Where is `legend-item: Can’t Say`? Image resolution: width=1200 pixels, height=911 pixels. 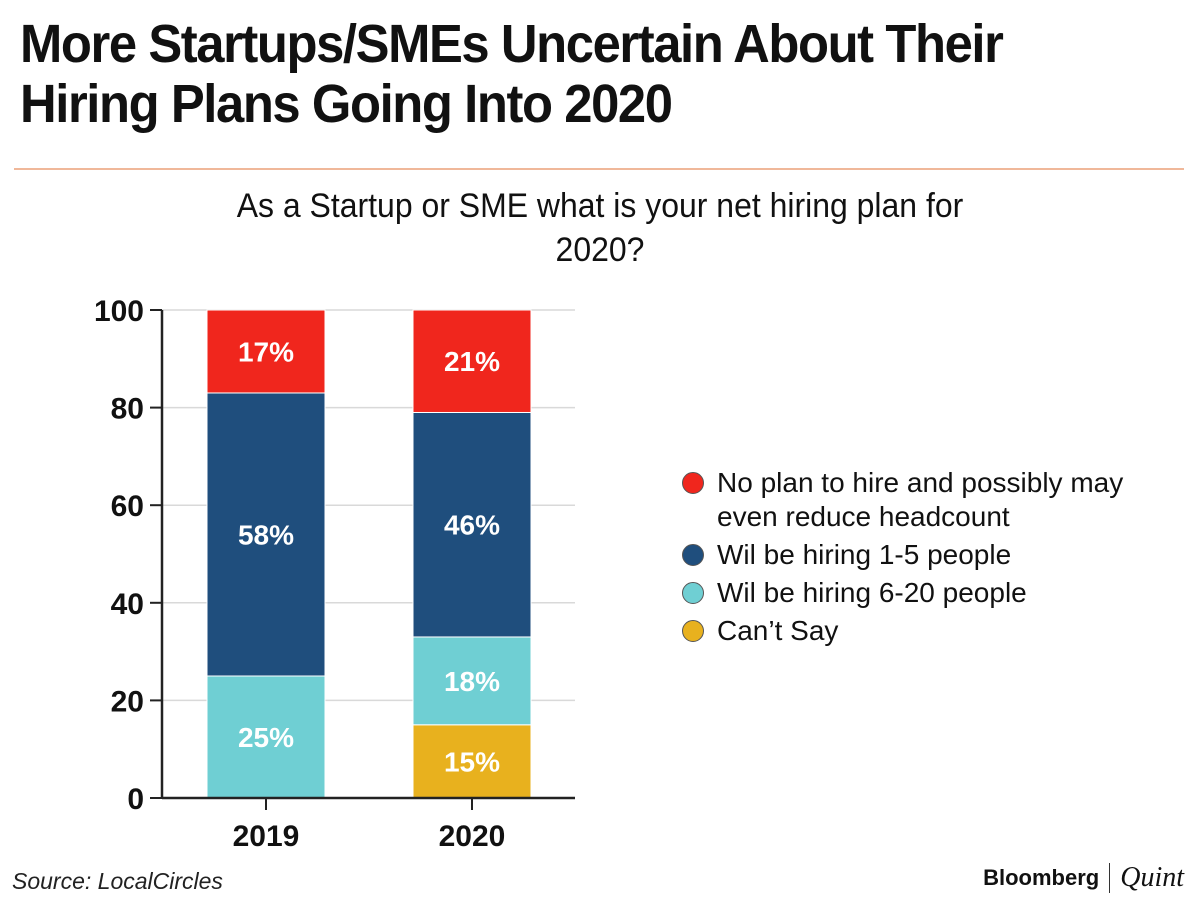 legend-item: Can’t Say is located at coordinates (932, 631).